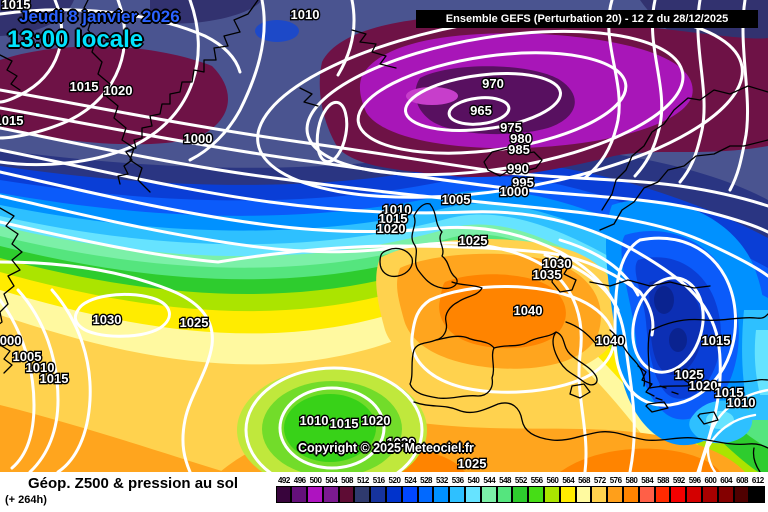 This screenshot has height=512, width=768. What do you see at coordinates (457, 480) in the screenshot?
I see `scale-tick-label: 536` at bounding box center [457, 480].